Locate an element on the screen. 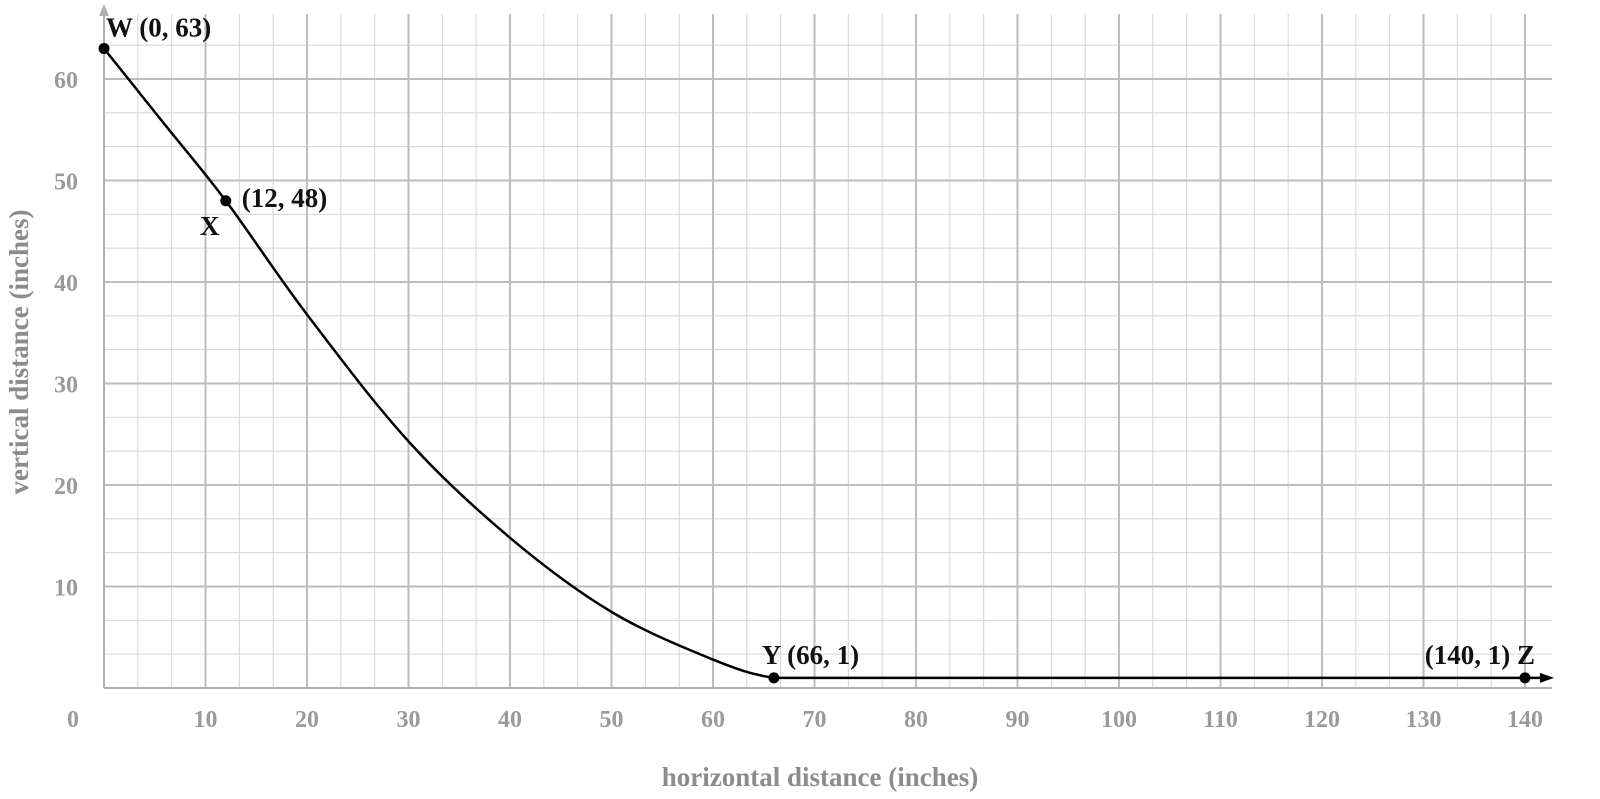 The height and width of the screenshot is (799, 1600). x-tick-label: 60 is located at coordinates (713, 720).